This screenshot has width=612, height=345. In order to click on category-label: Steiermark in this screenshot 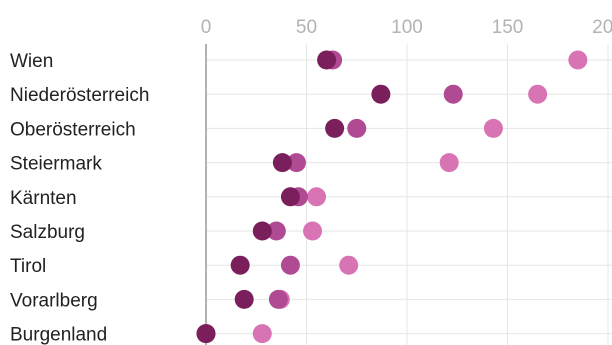, I will do `click(56, 164)`.